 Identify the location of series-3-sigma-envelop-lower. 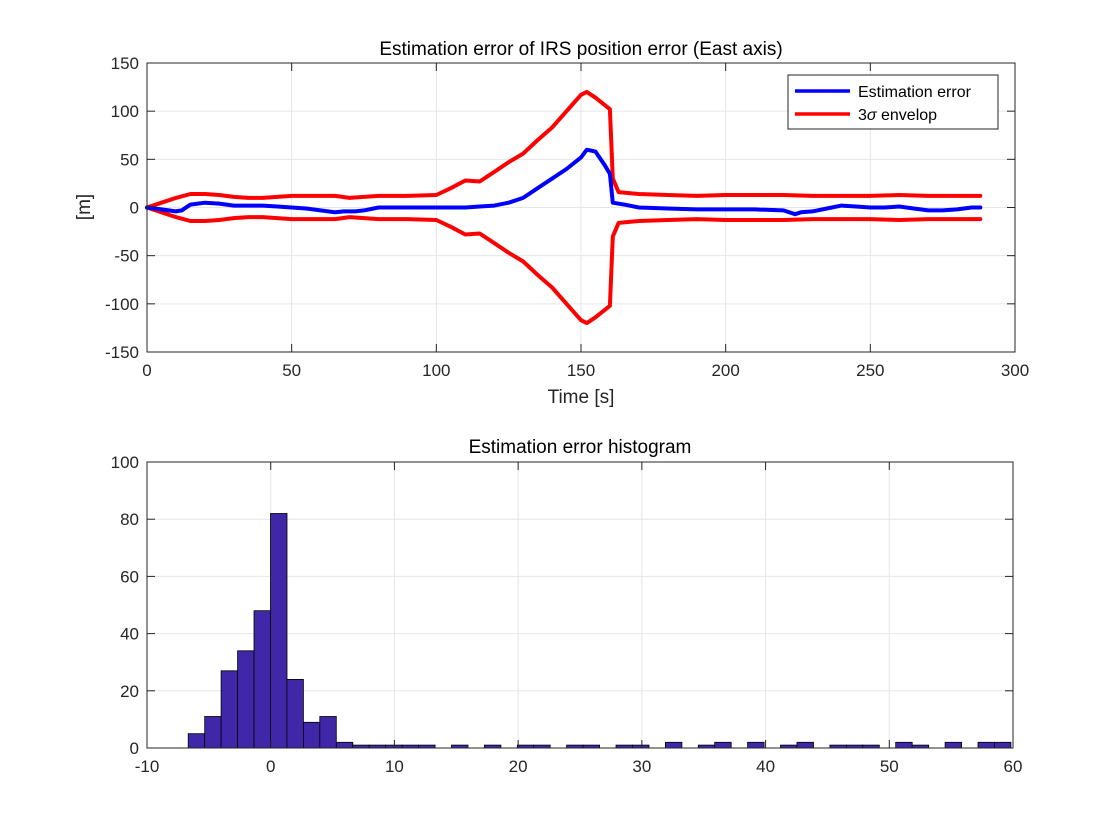
(564, 265).